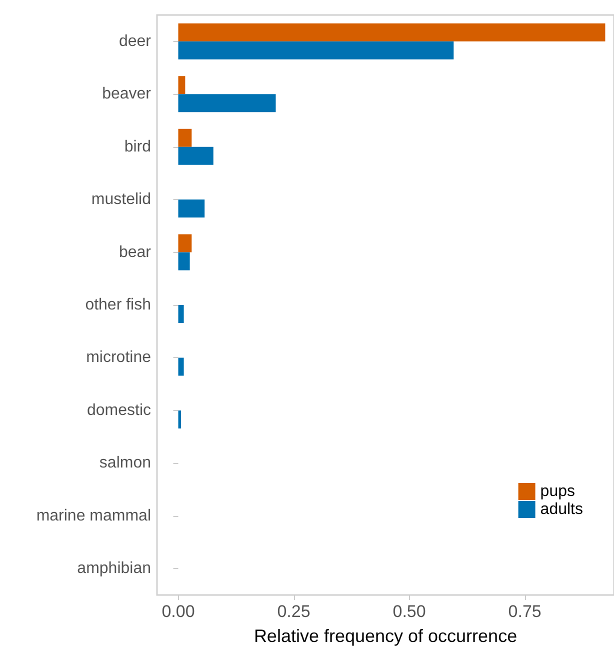 The image size is (614, 650). What do you see at coordinates (118, 410) in the screenshot?
I see `y-tick-label: domestic` at bounding box center [118, 410].